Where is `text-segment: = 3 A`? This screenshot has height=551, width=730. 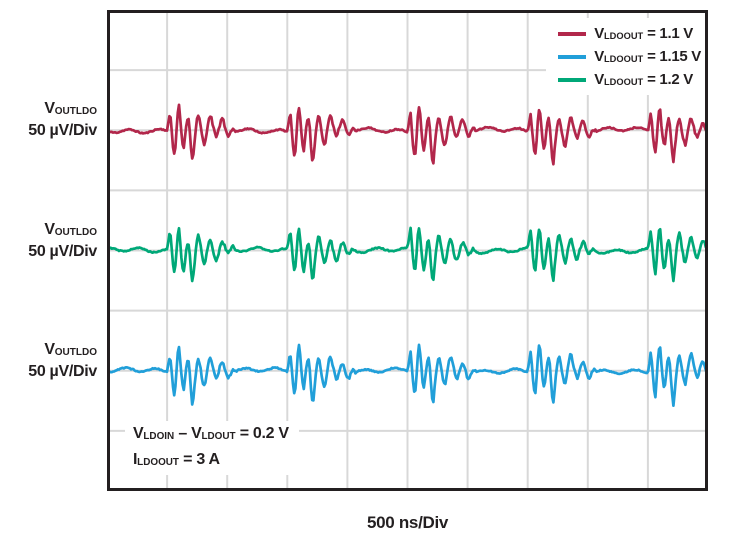
text-segment: = 3 A is located at coordinates (199, 460).